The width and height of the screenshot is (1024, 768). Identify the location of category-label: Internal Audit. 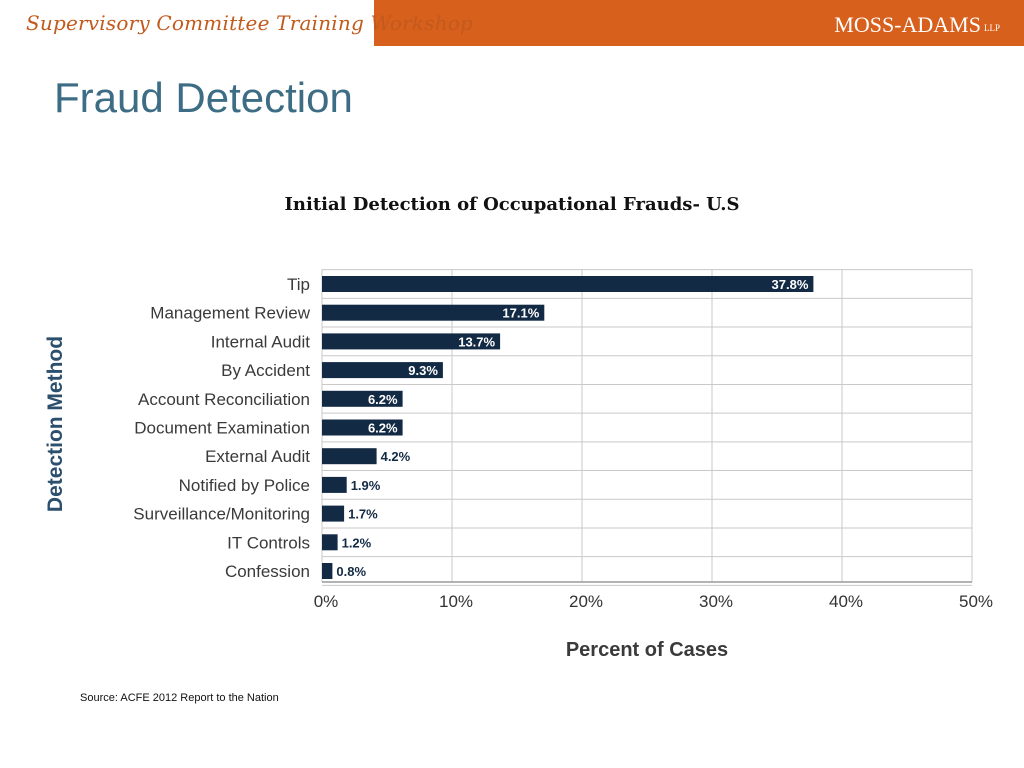
(261, 341).